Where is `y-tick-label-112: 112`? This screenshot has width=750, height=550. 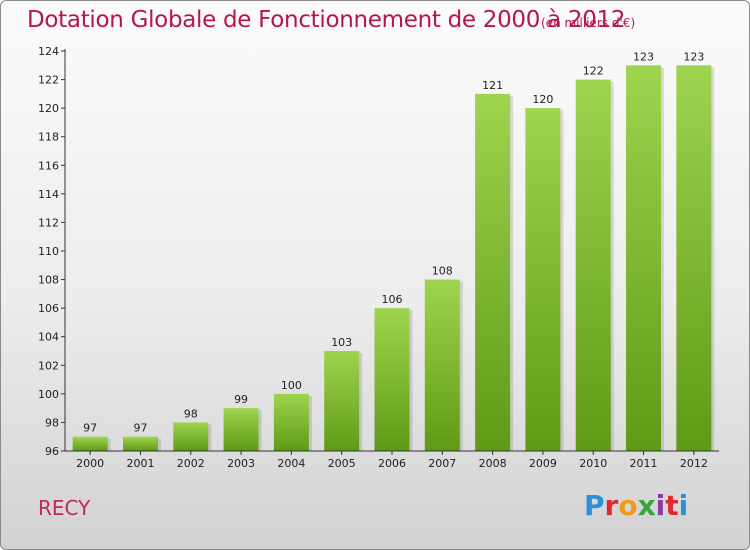
y-tick-label-112: 112 is located at coordinates (48, 222).